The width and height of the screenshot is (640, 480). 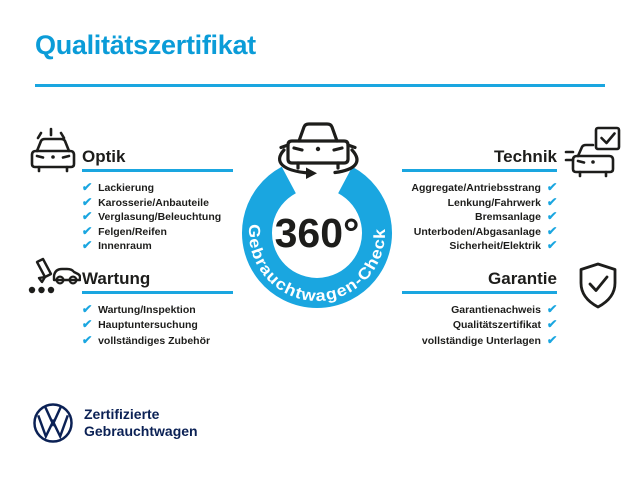 I want to click on title-divider, so click(x=320, y=85).